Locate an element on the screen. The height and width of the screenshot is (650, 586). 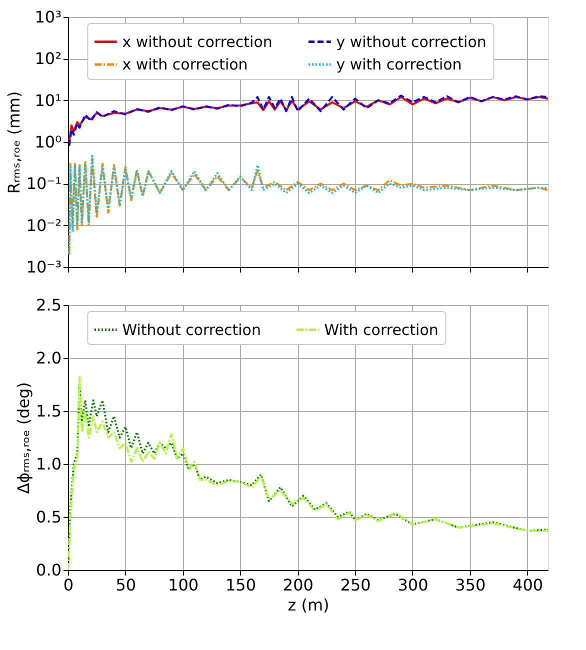
y-tick-label: 10¹ is located at coordinates (48, 100).